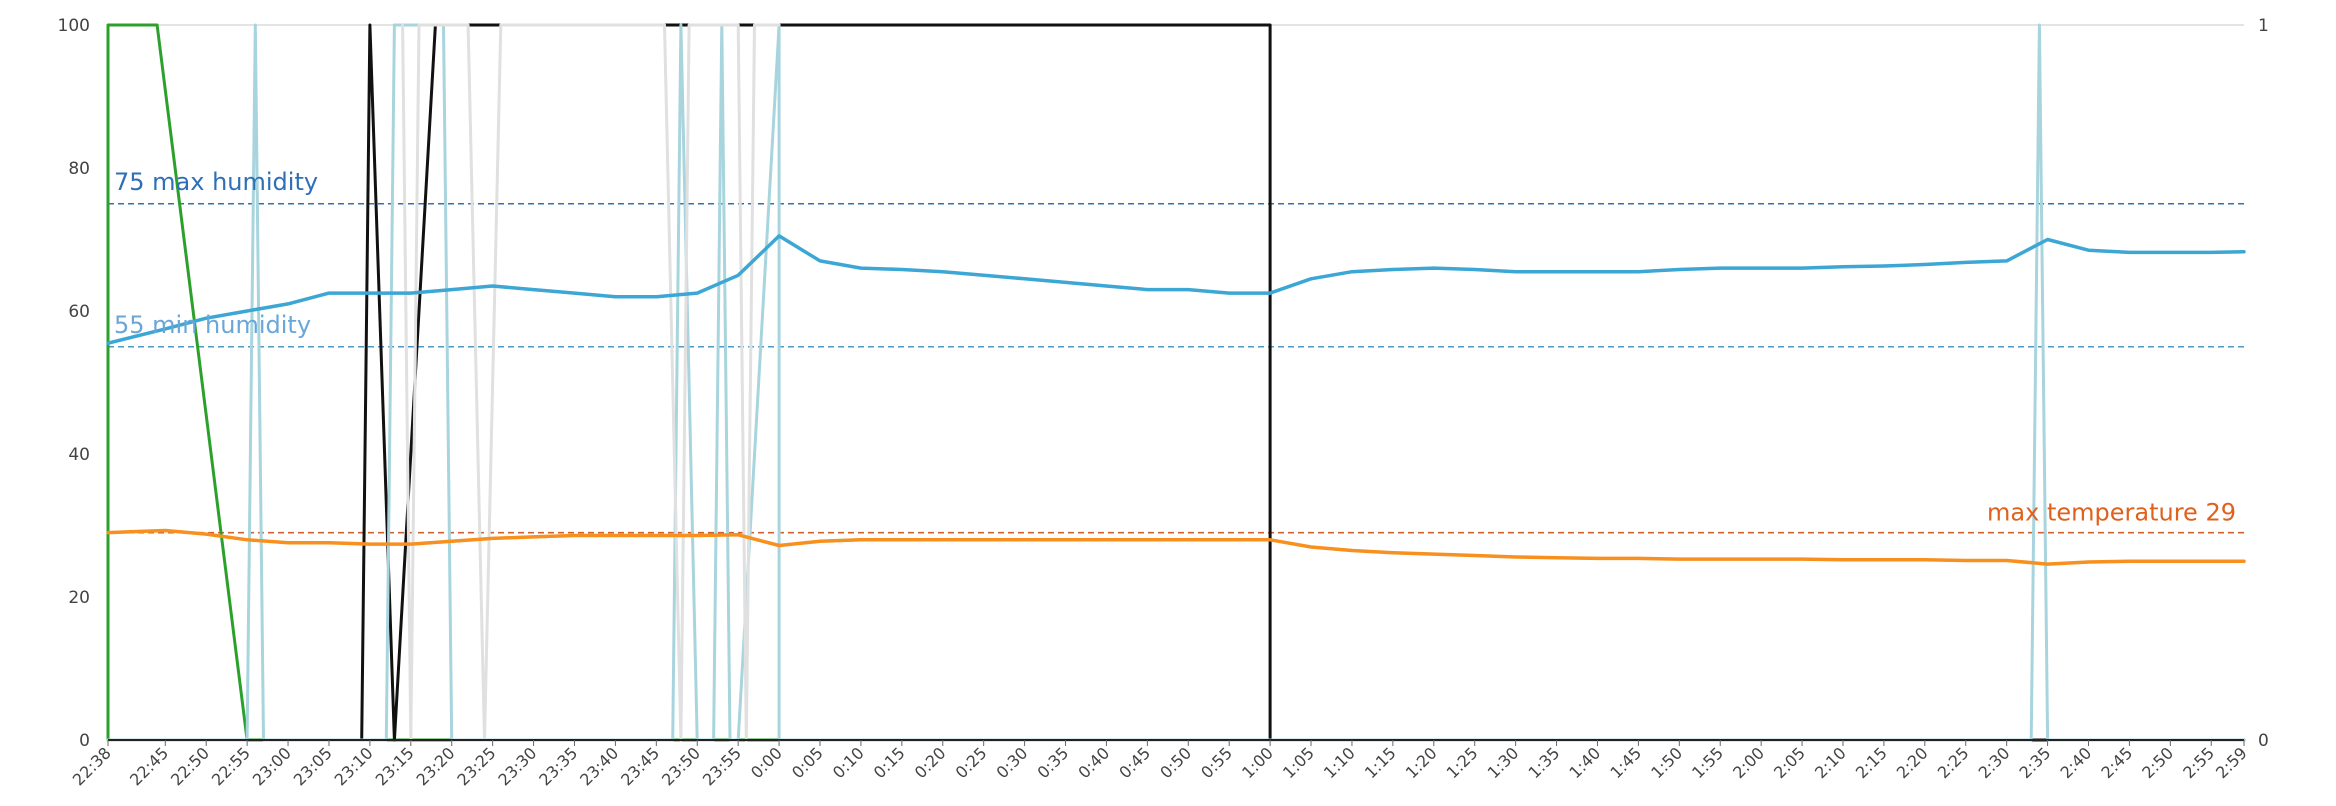  What do you see at coordinates (84, 741) in the screenshot?
I see `y-tick-label: 0` at bounding box center [84, 741].